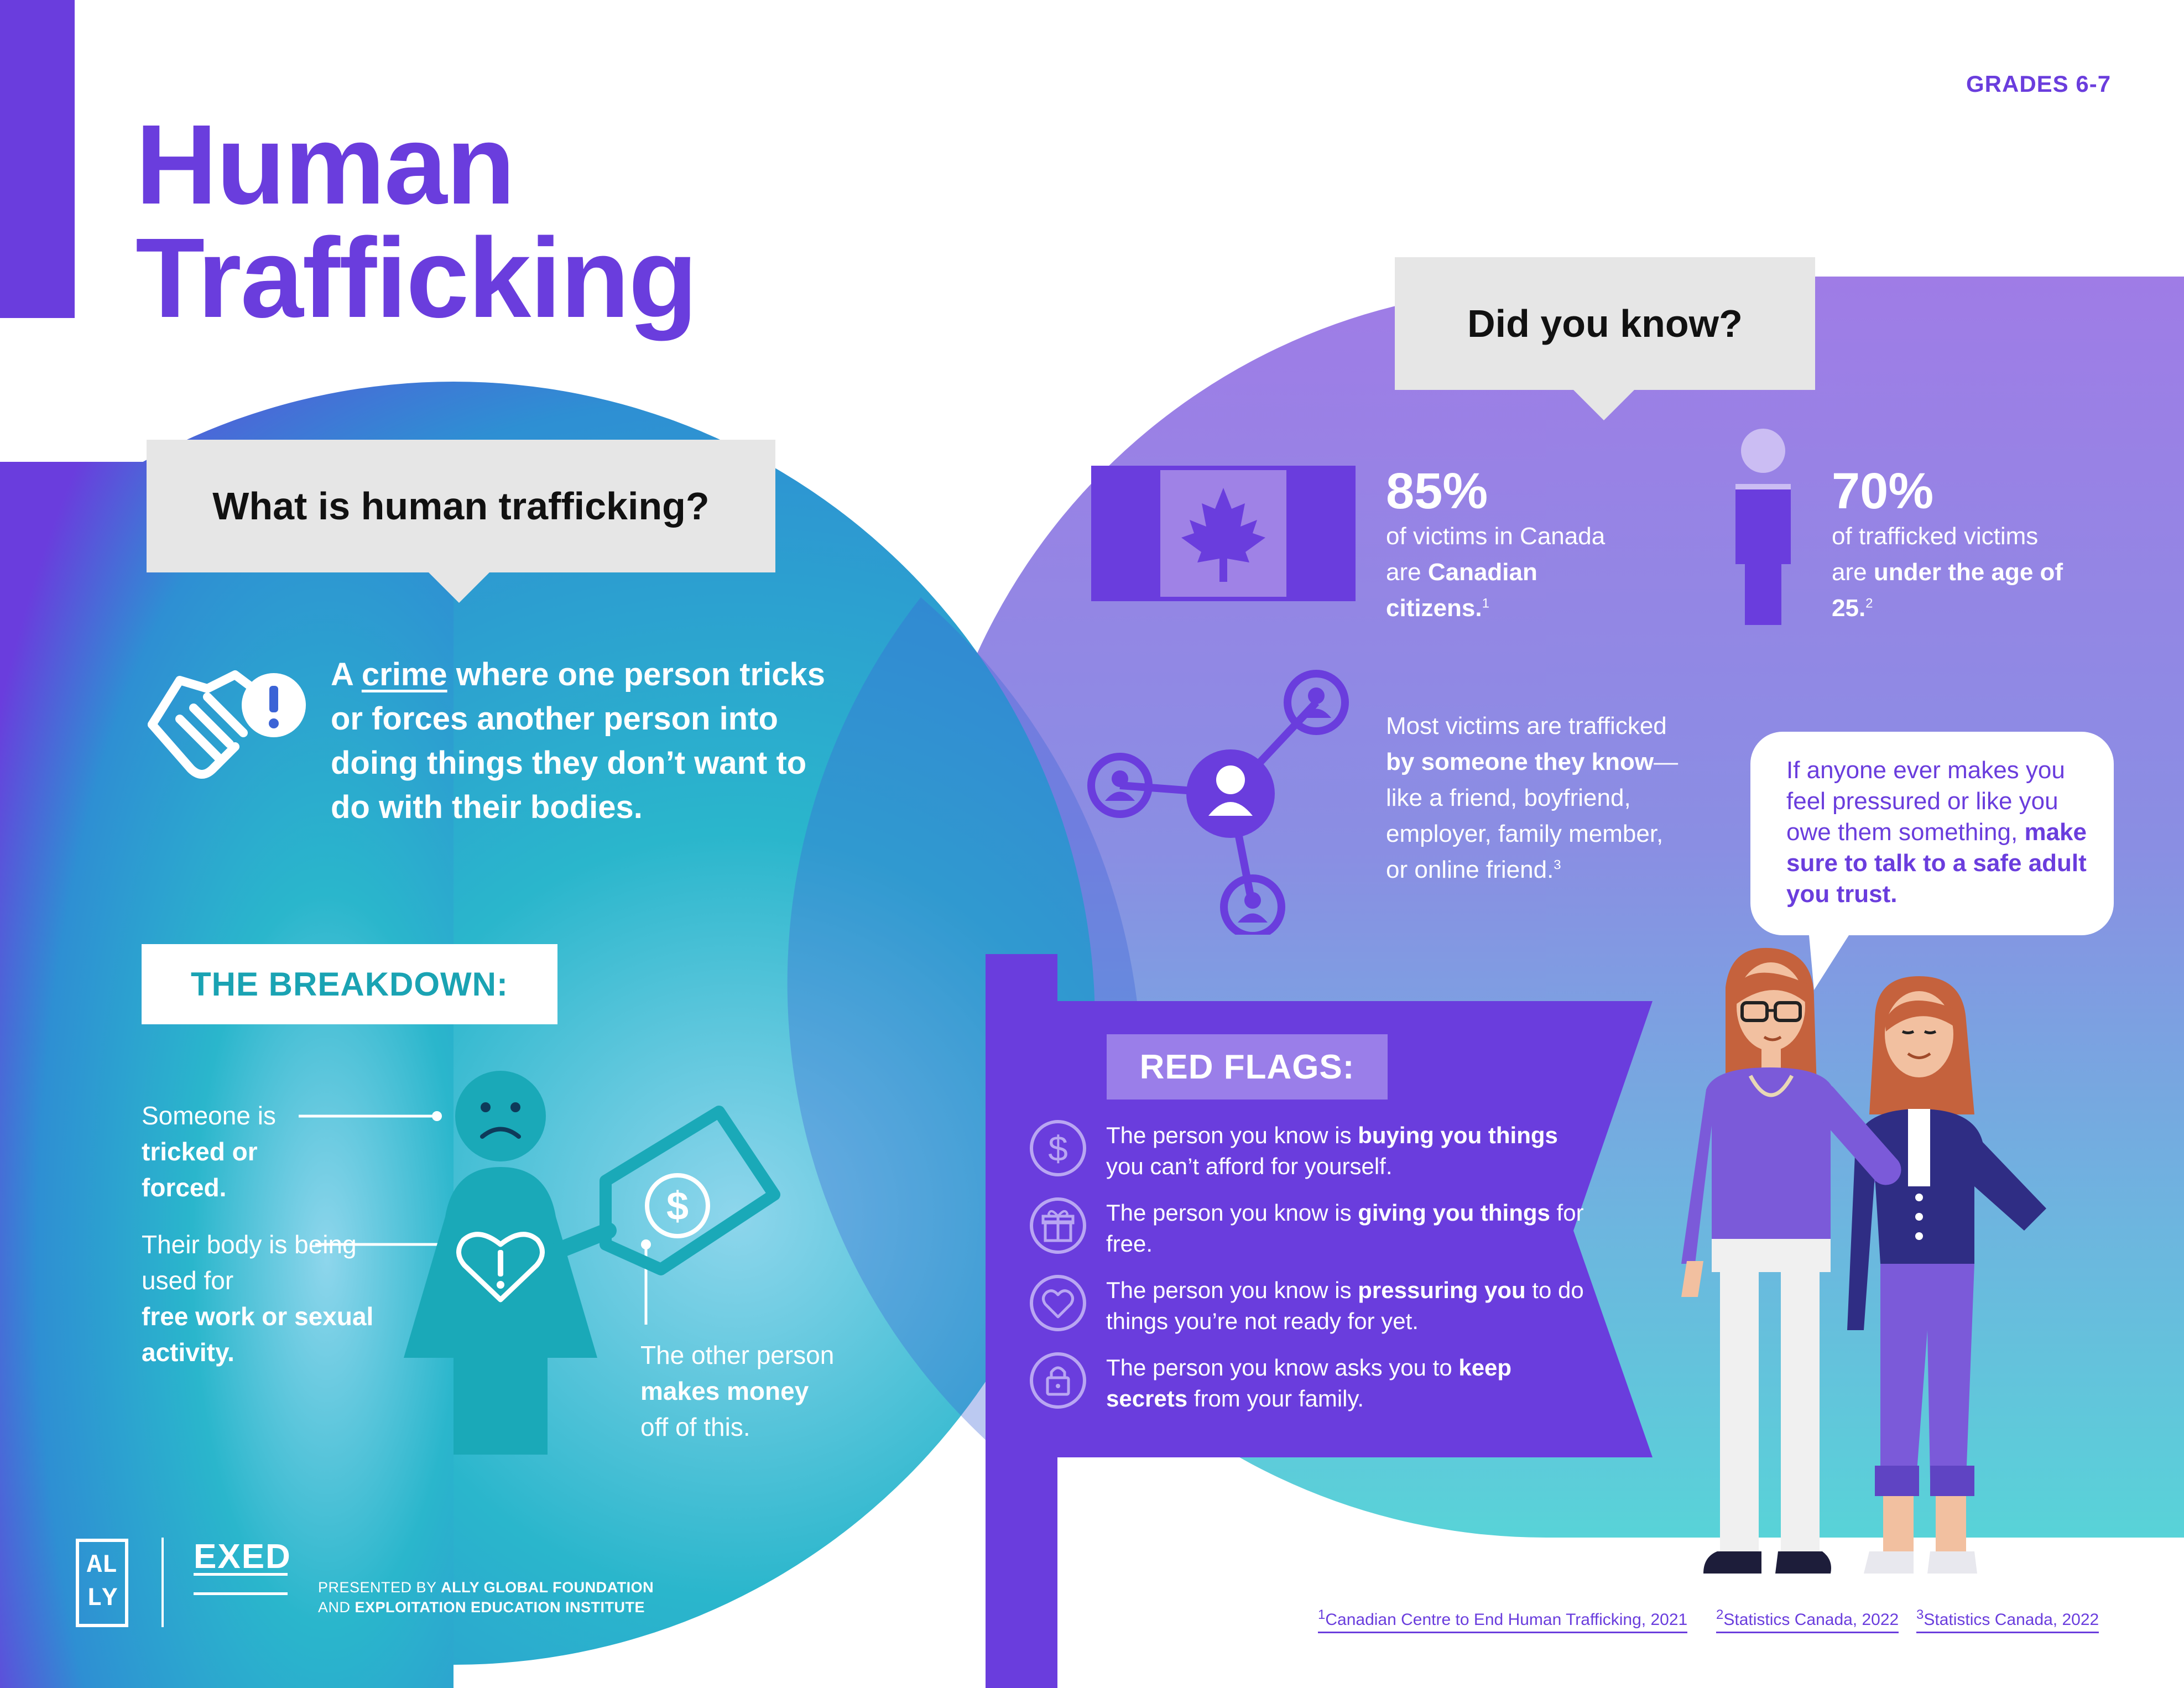  Describe the element at coordinates (1604, 405) in the screenshot. I see `did-you-know-box-tail` at that location.